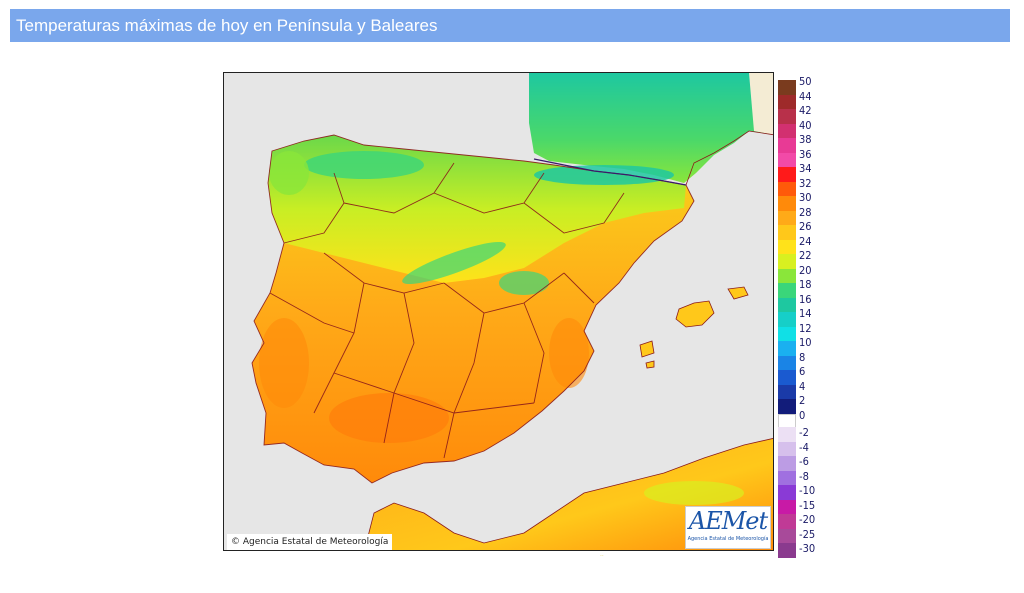  I want to click on legend-label: 8, so click(802, 357).